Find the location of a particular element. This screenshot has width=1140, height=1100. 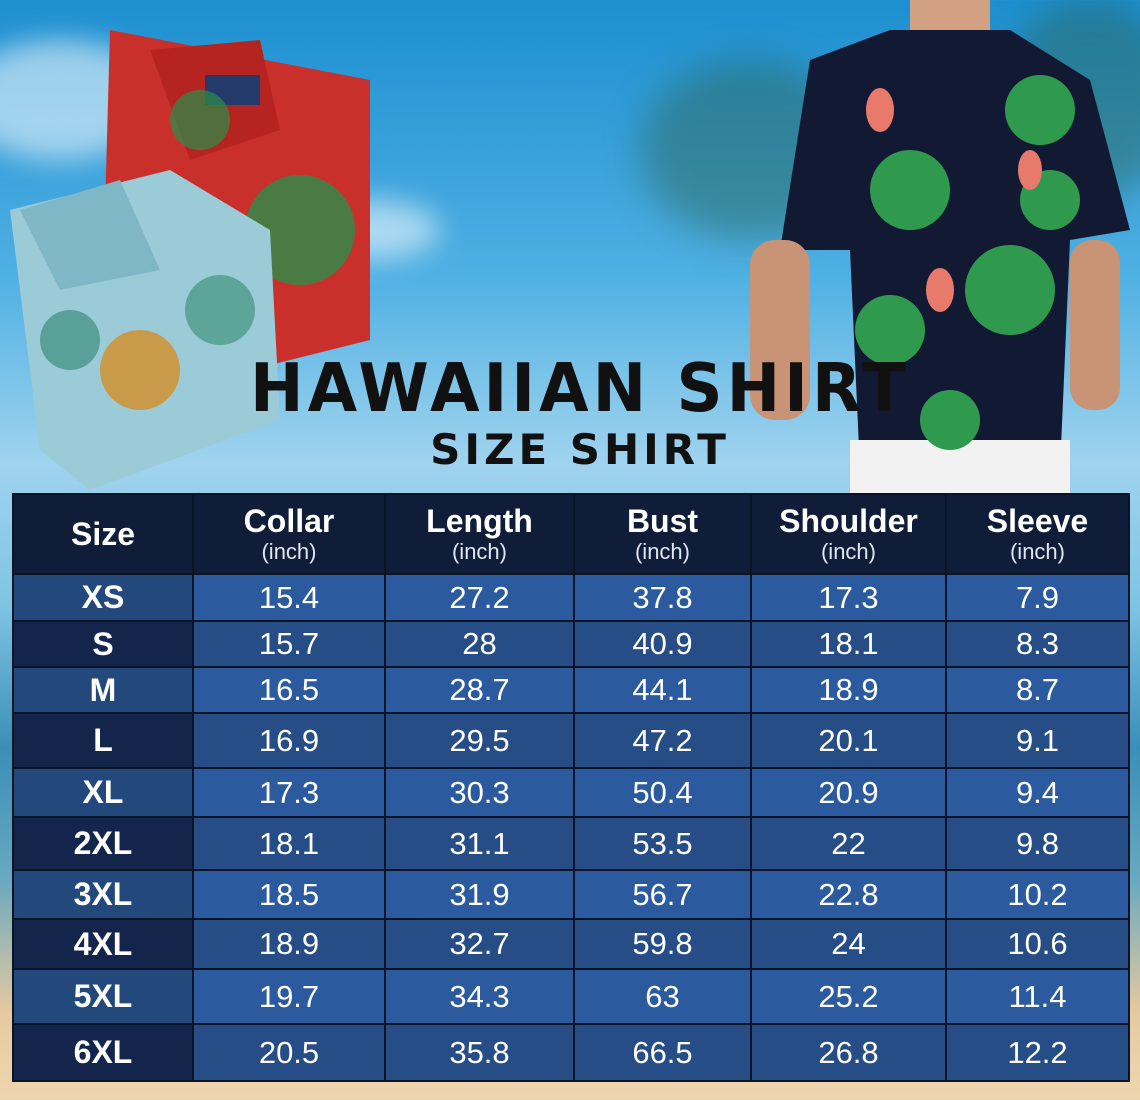

measurement-cell: 9.8 is located at coordinates (1037, 843).